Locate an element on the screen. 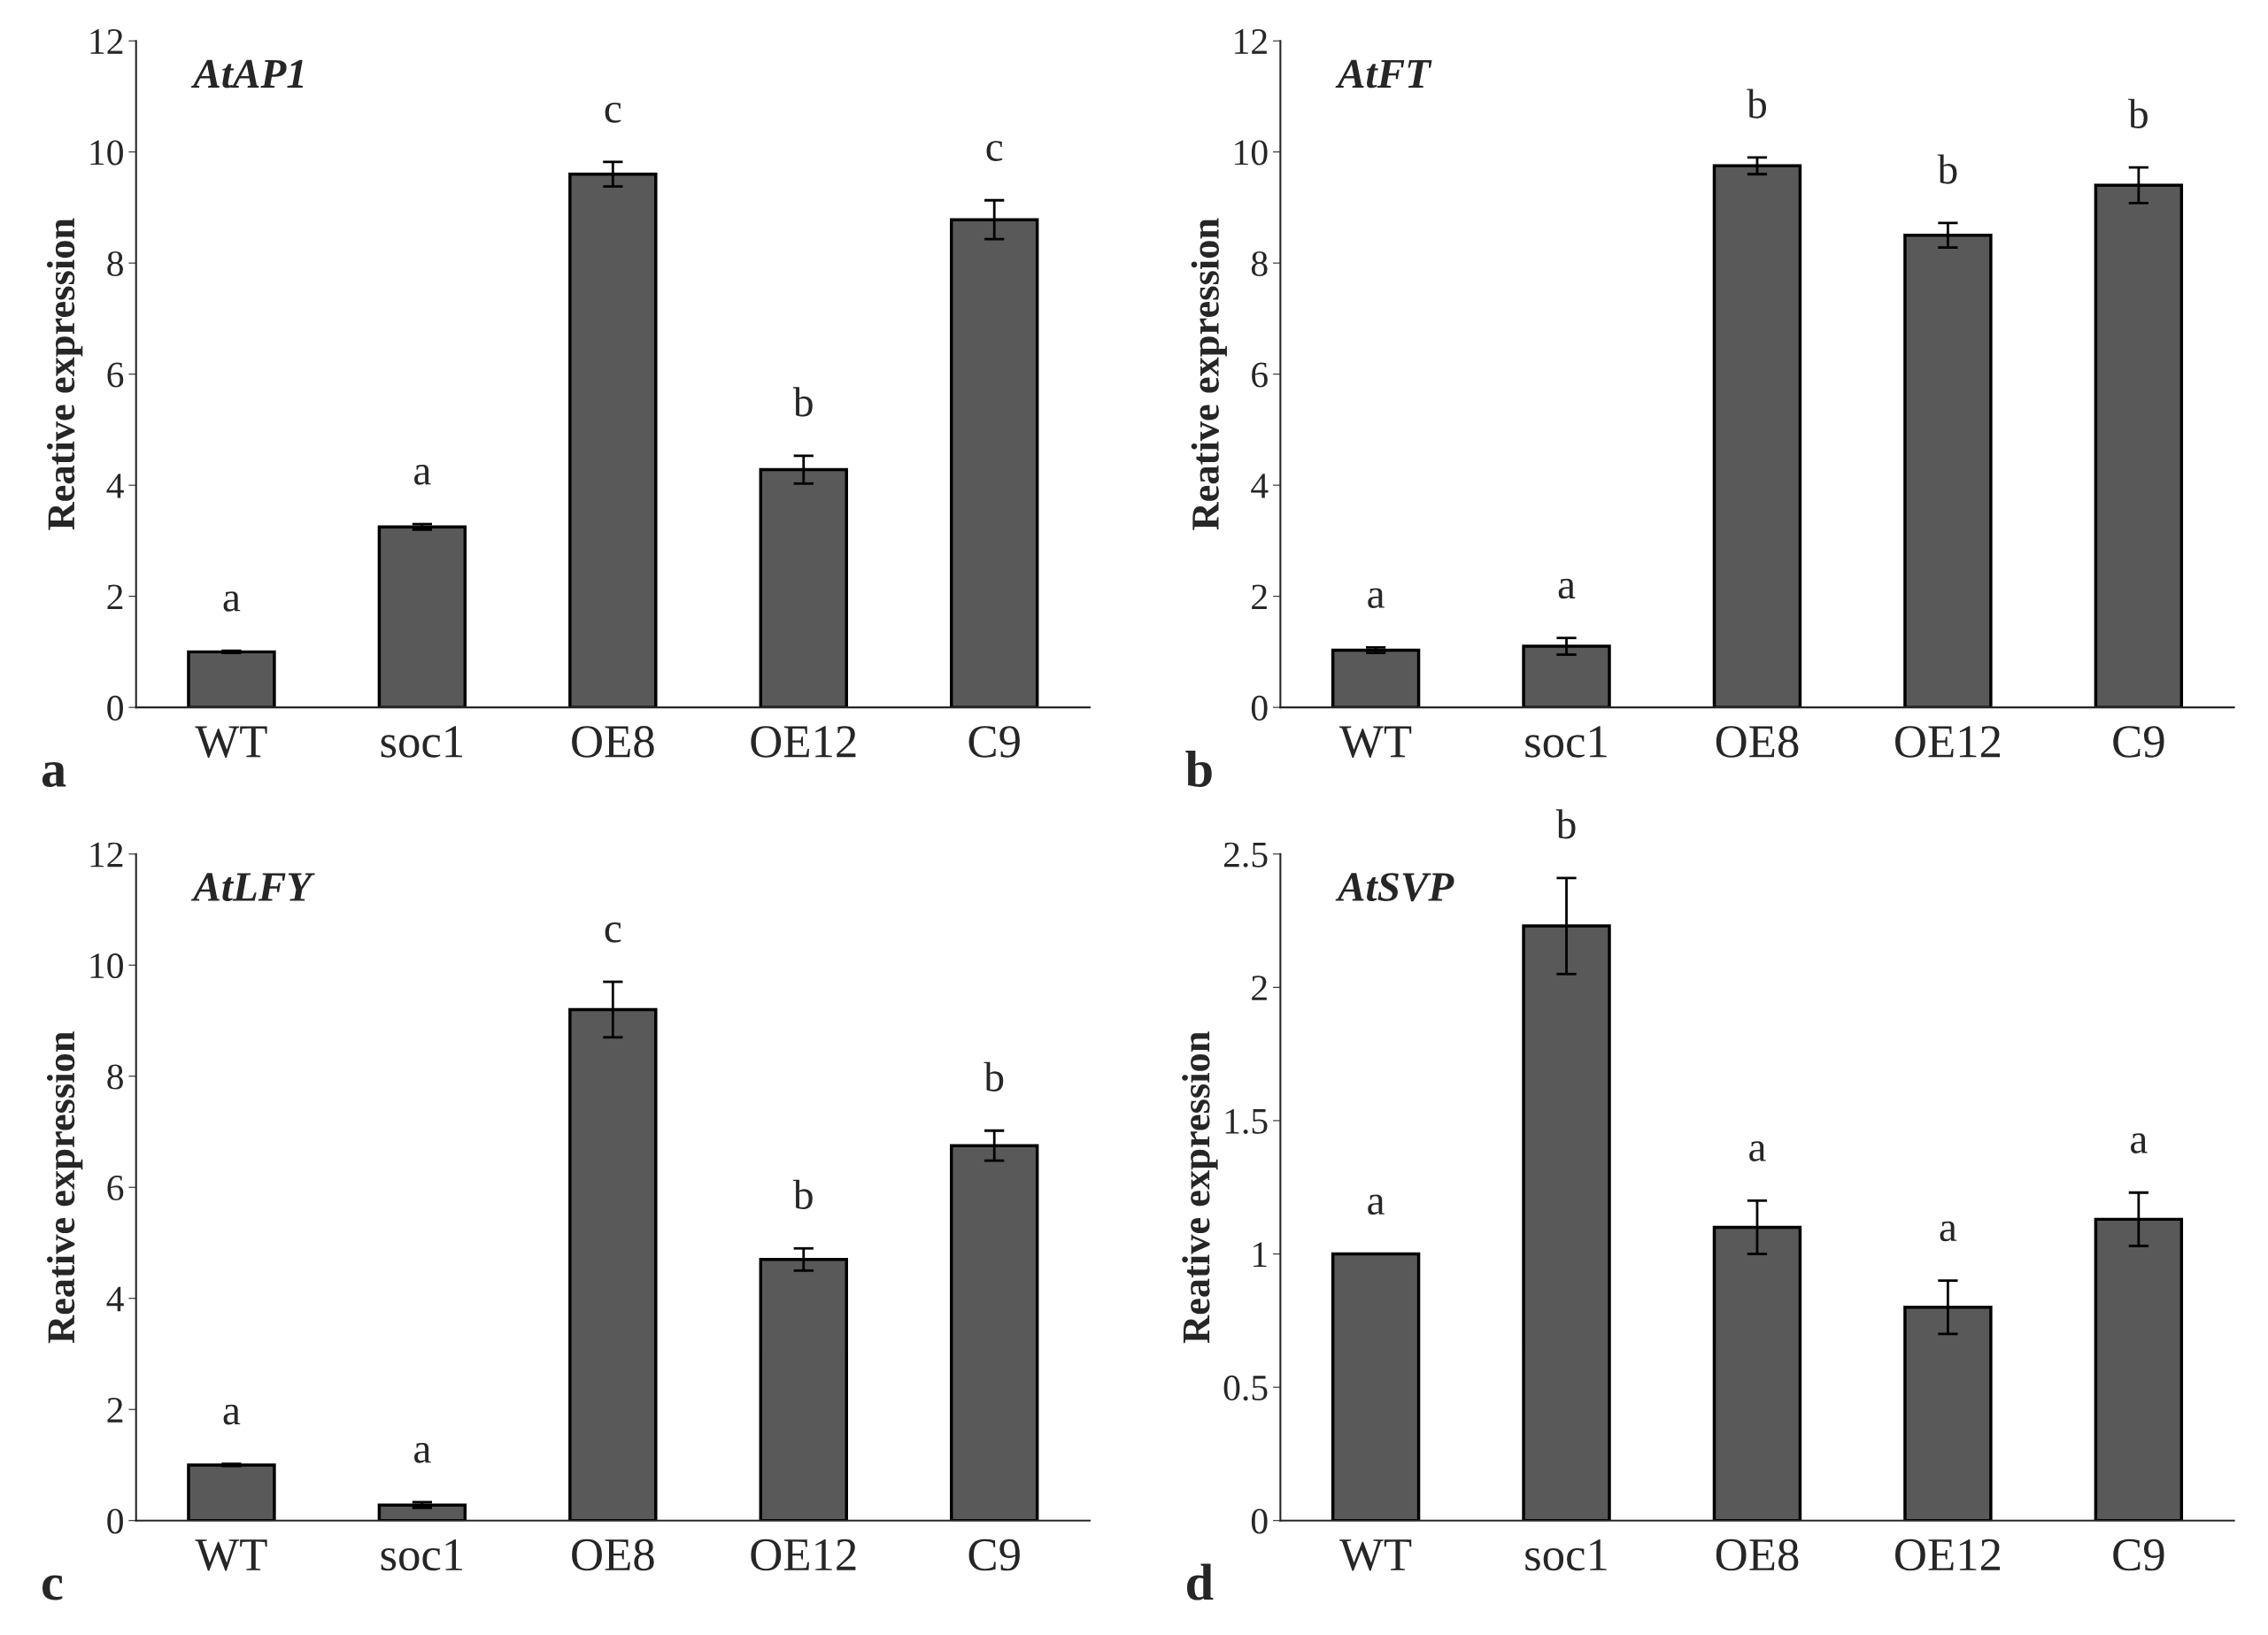 The height and width of the screenshot is (1635, 2268). chart-title: AtFT is located at coordinates (1383, 74).